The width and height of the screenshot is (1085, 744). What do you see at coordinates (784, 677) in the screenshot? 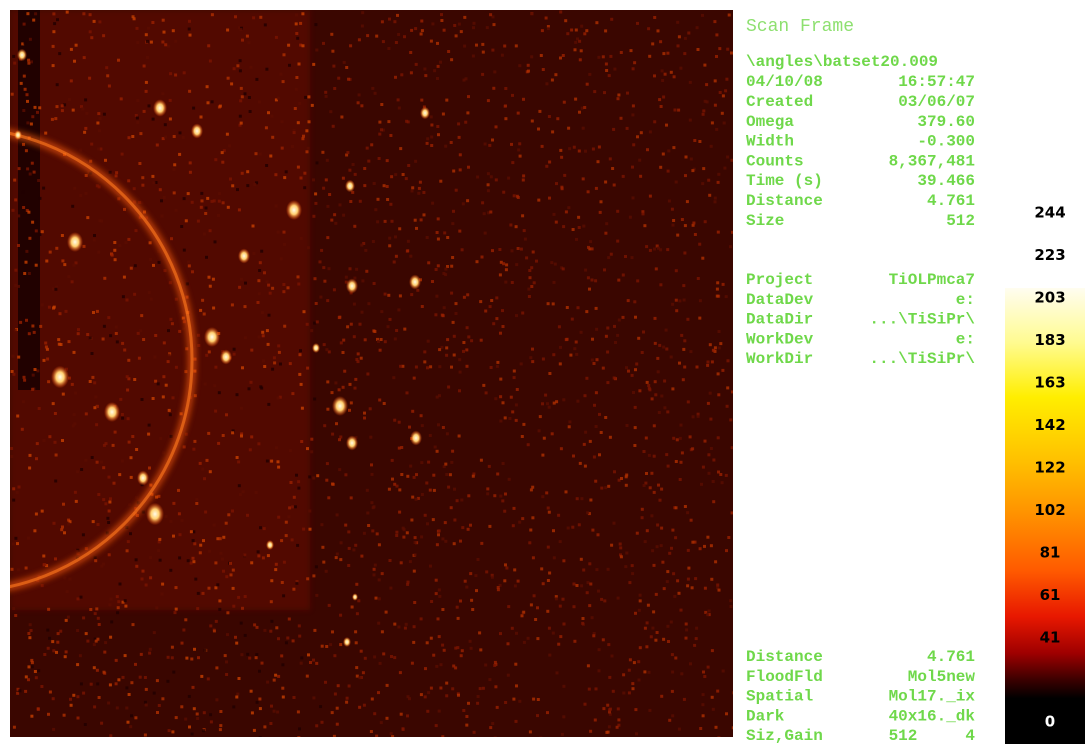
I see `info-label: FloodFld` at bounding box center [784, 677].